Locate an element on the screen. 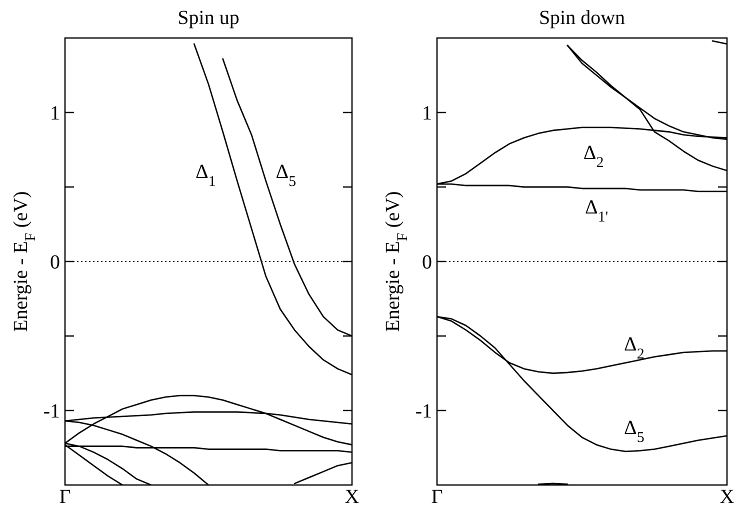 The image size is (743, 508). annotation: Δ$_{1}$ is located at coordinates (205, 175).